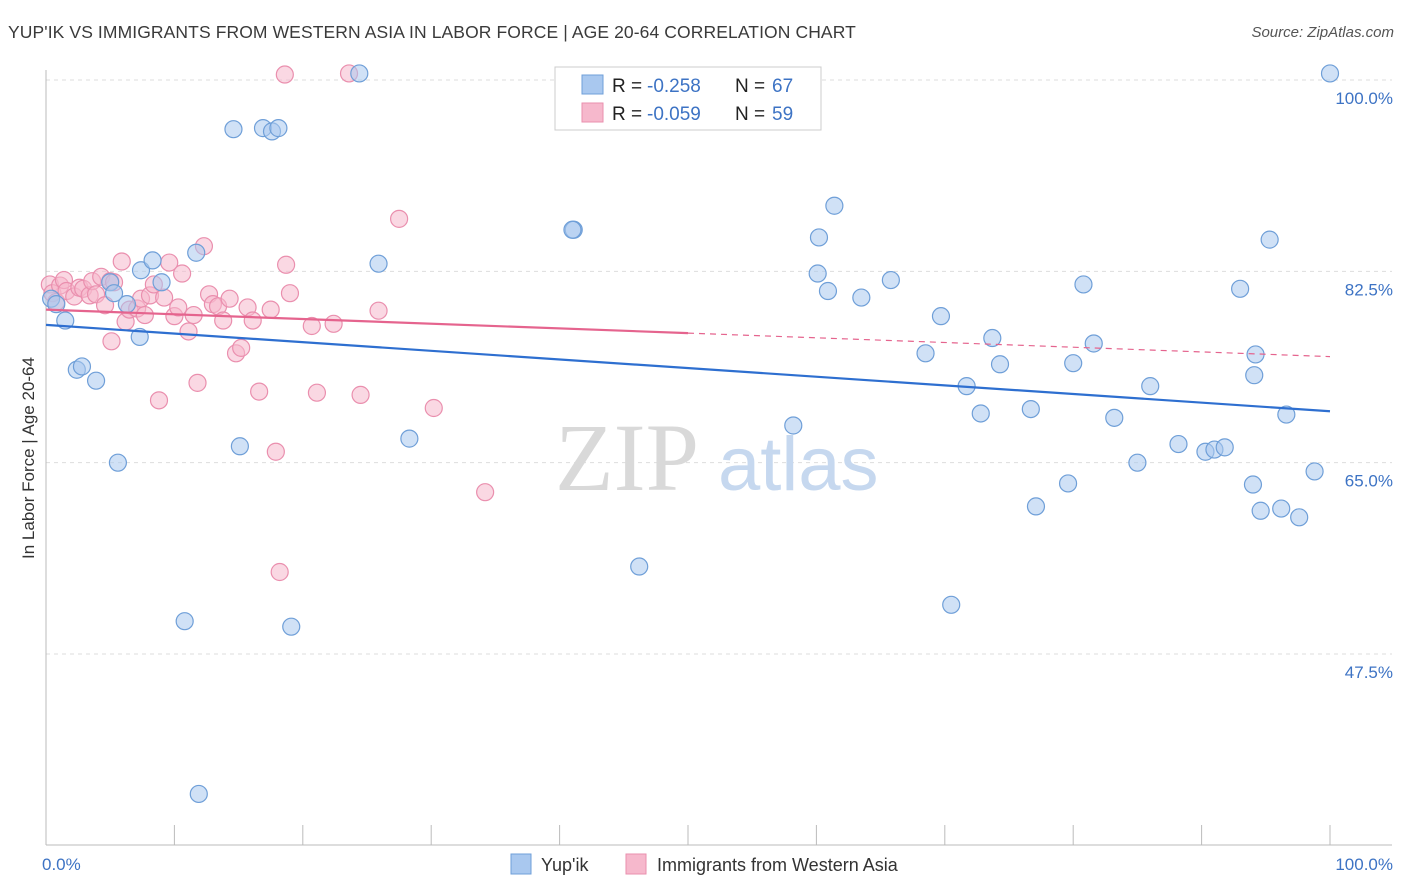 Image resolution: width=1406 pixels, height=892 pixels. What do you see at coordinates (717, 457) in the screenshot?
I see `watermark: ZIP atlas` at bounding box center [717, 457].